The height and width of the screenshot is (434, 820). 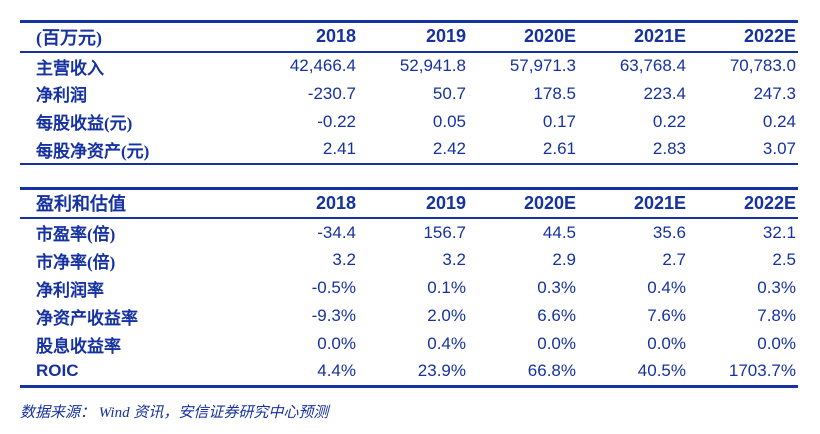 What do you see at coordinates (441, 371) in the screenshot?
I see `value-cell: 23.9%` at bounding box center [441, 371].